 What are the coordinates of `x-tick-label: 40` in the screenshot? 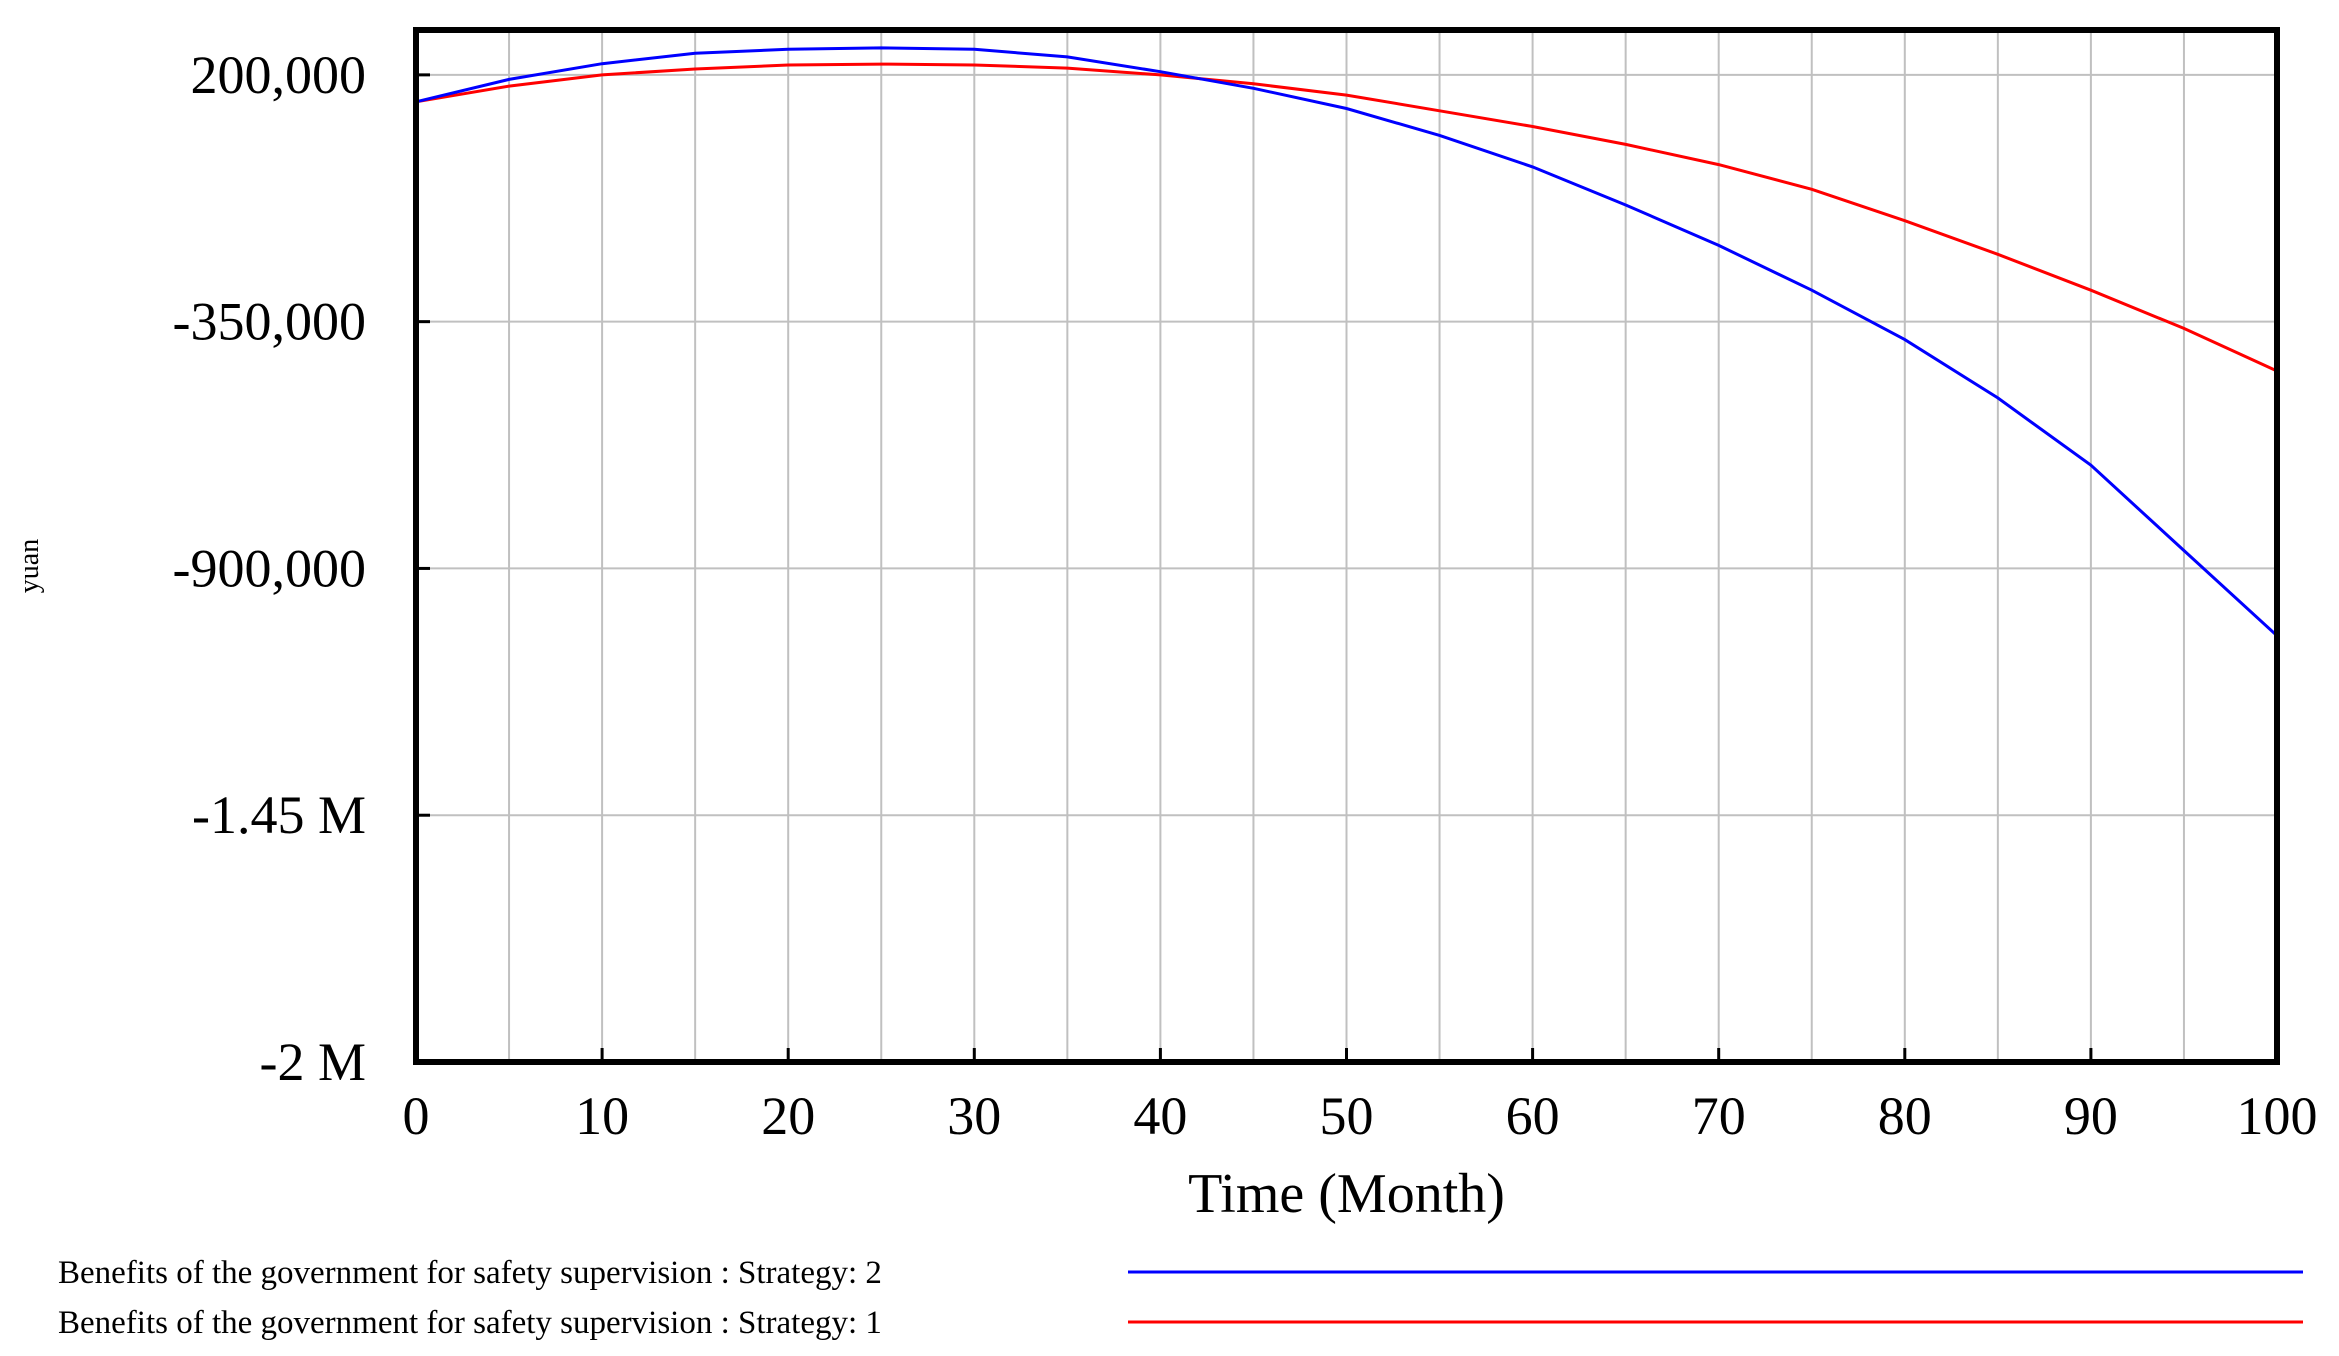 It's located at (1160, 1116).